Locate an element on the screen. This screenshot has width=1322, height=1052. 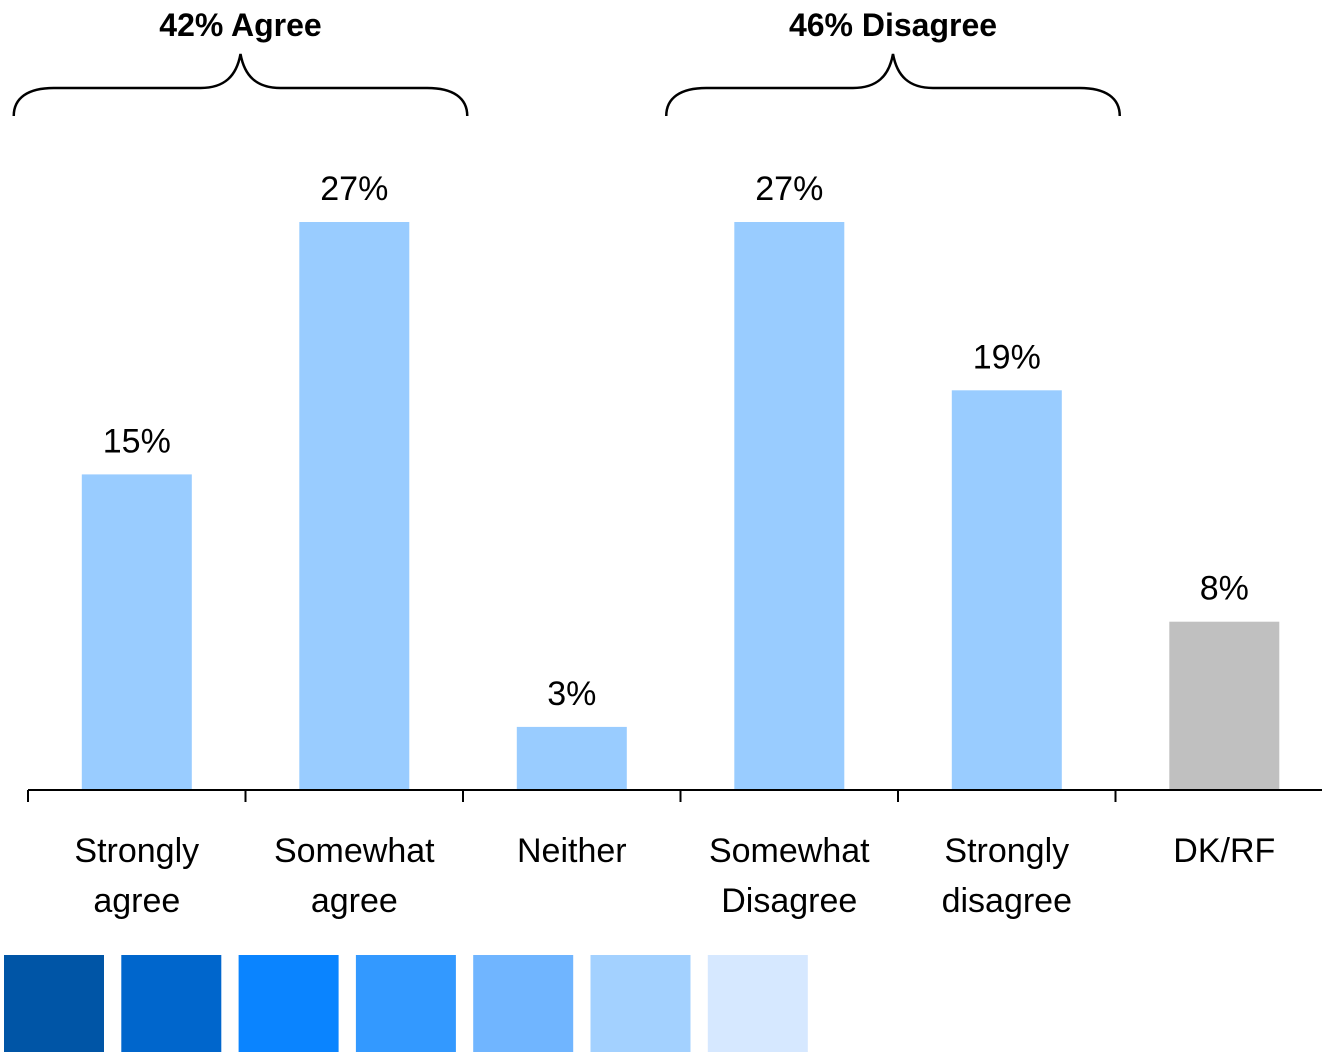
value-label-4: 19% is located at coordinates (1007, 357).